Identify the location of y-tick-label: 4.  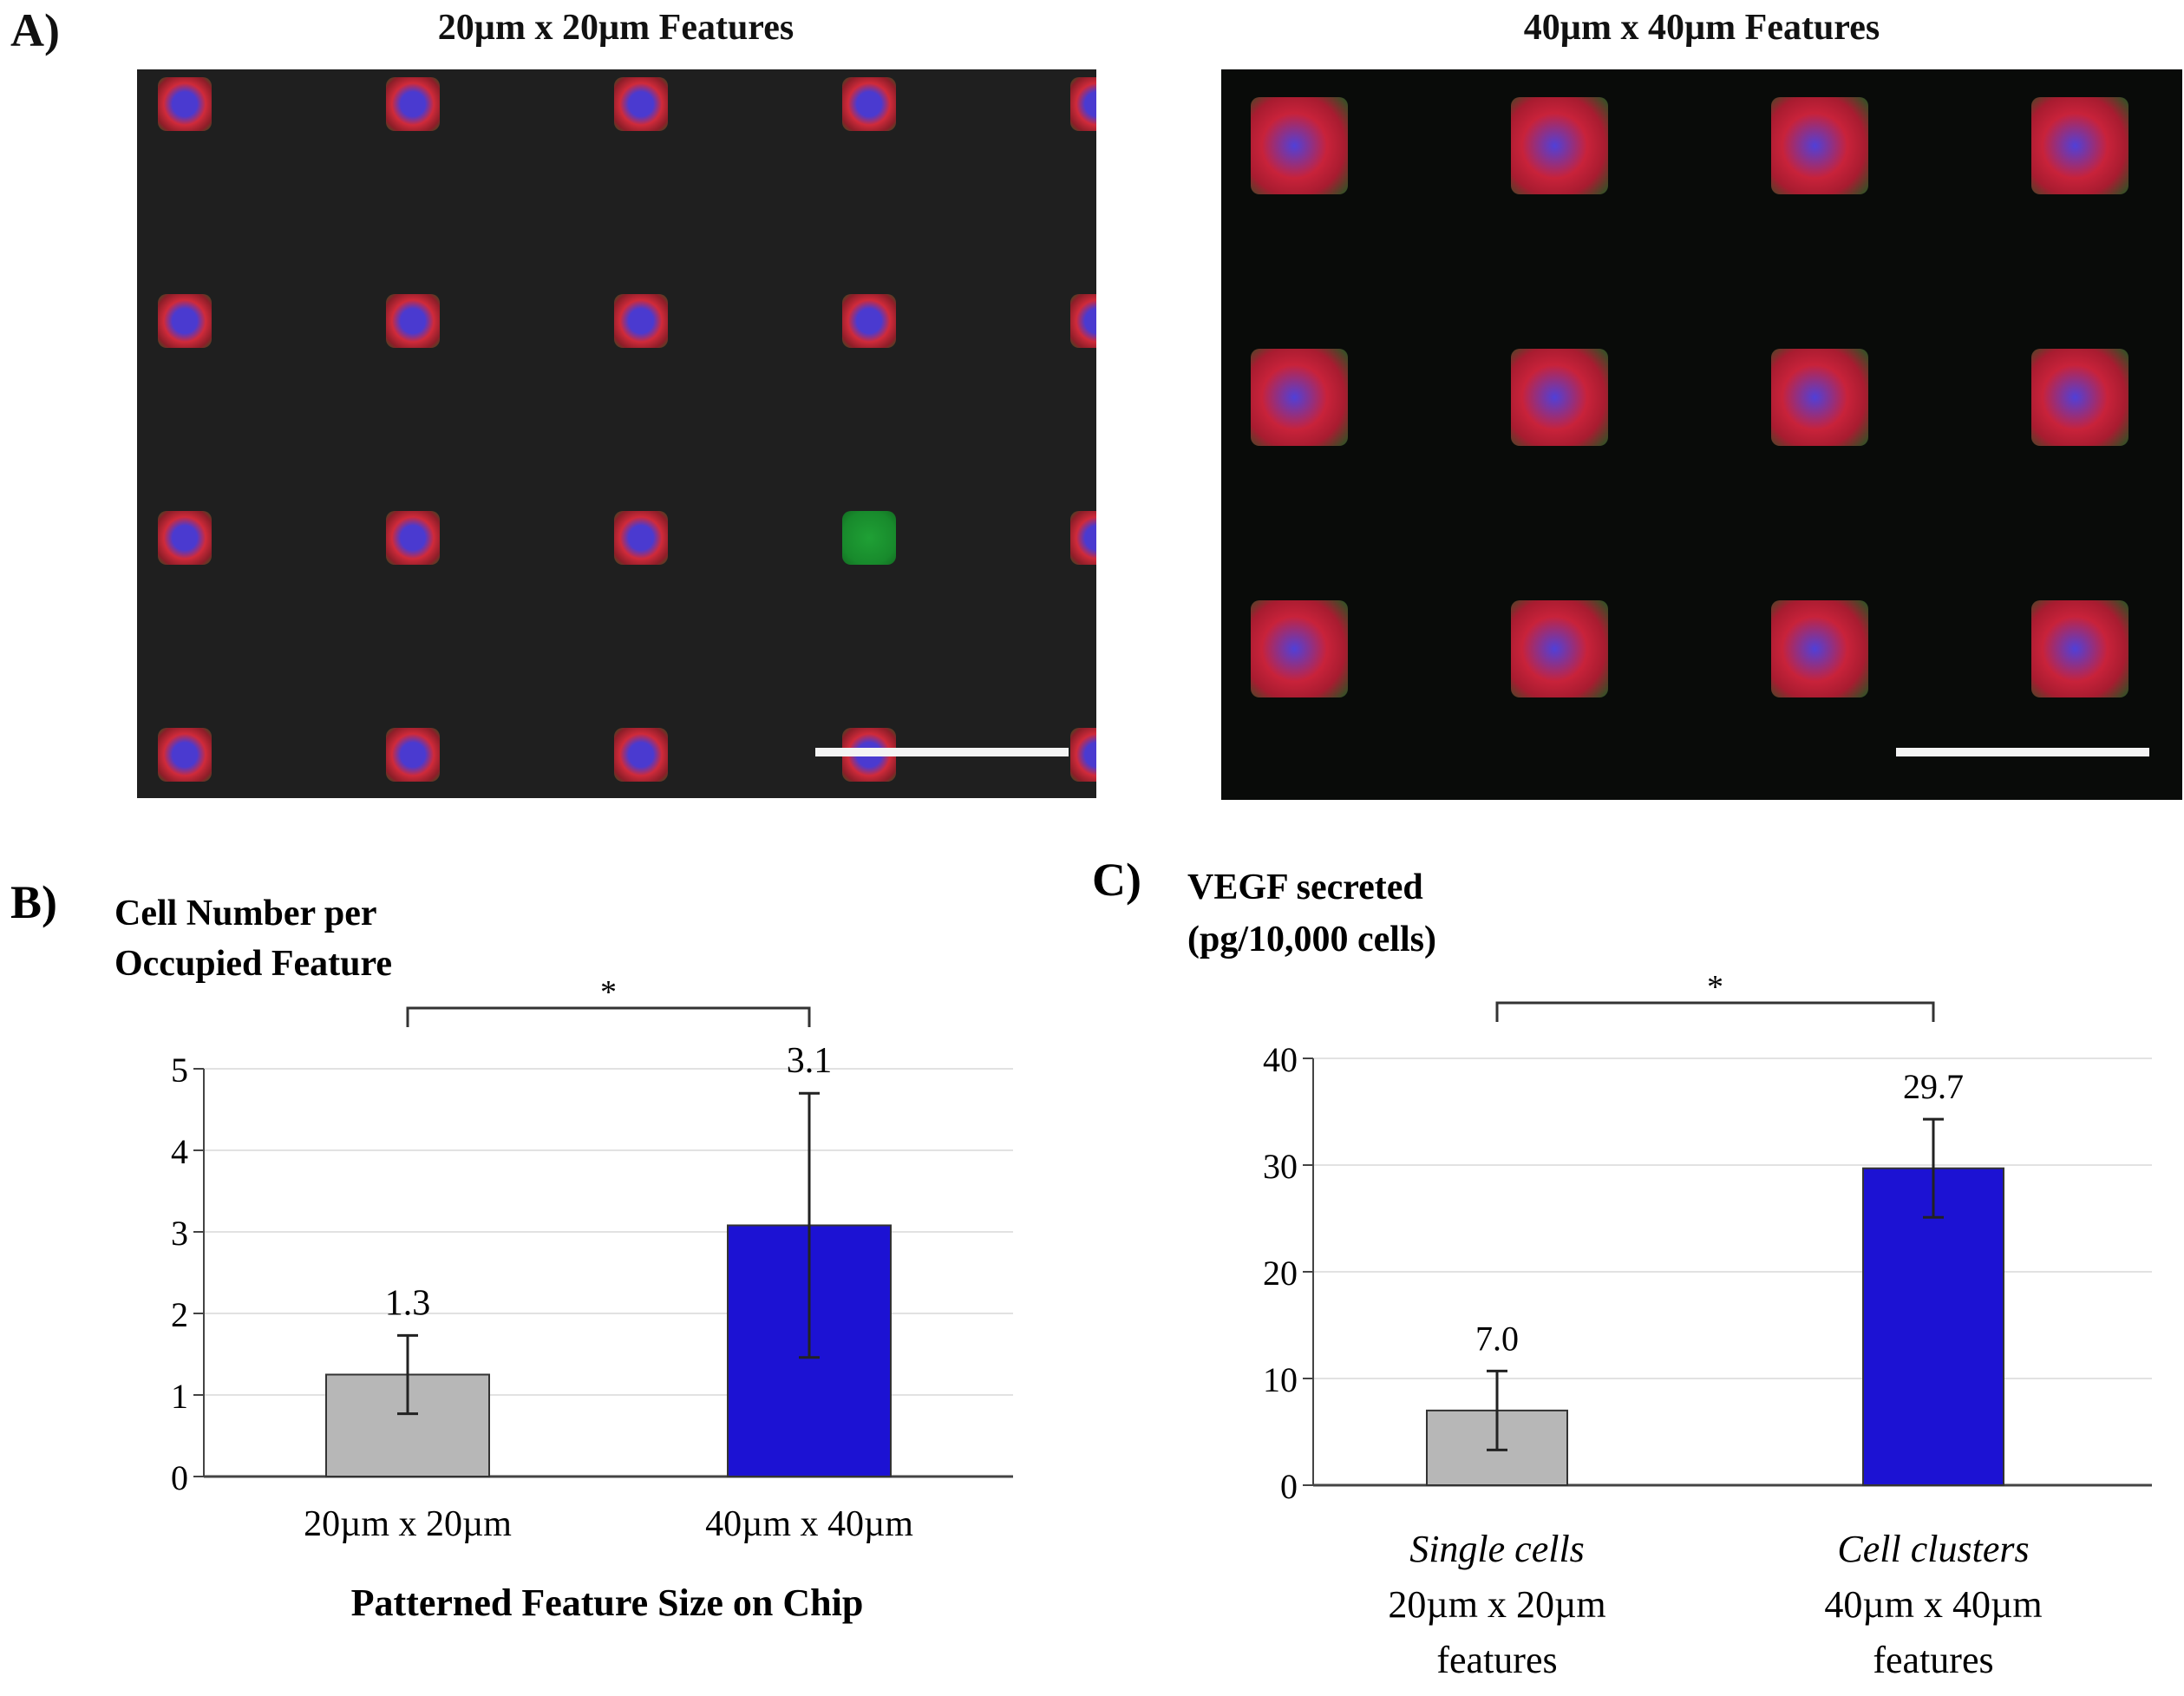
(179, 1151).